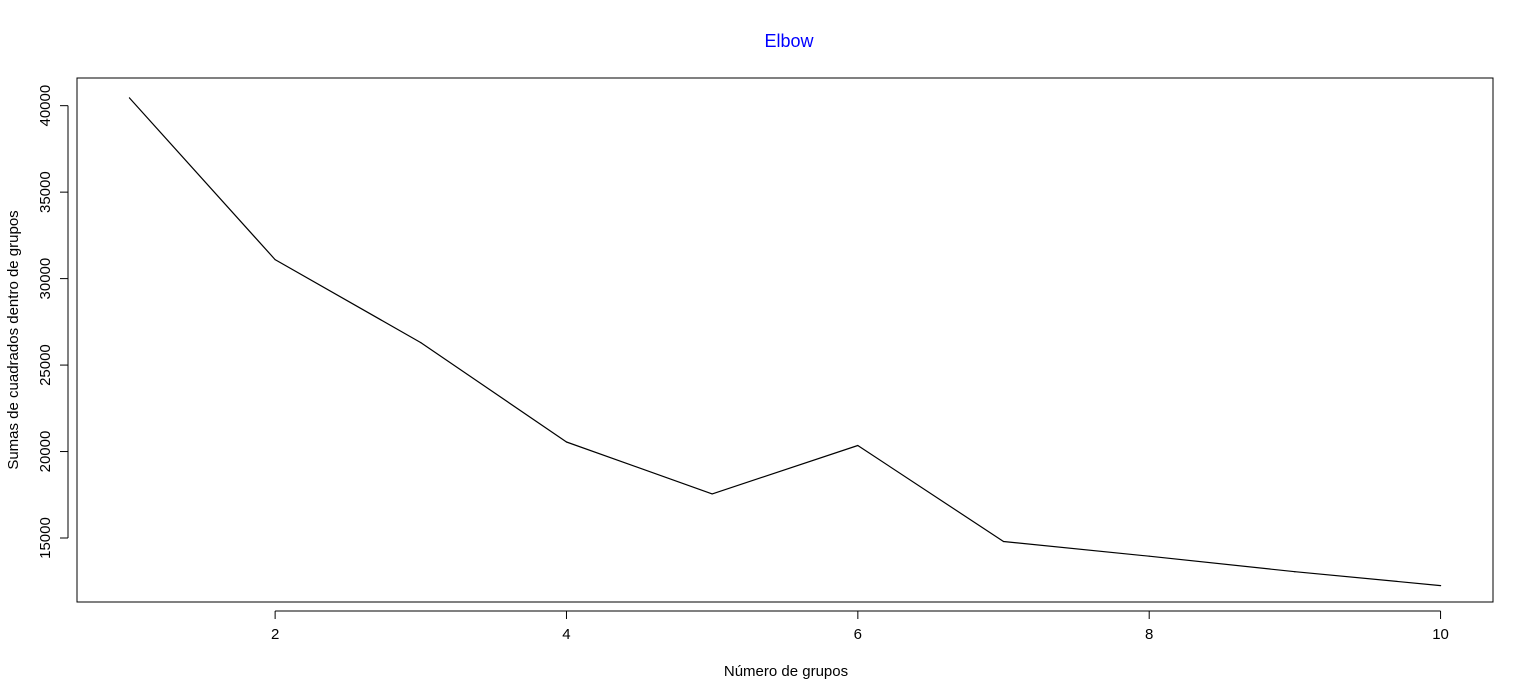  What do you see at coordinates (53, 322) in the screenshot?
I see `y-axis: 15000 20000 25000 30000 35000 40000` at bounding box center [53, 322].